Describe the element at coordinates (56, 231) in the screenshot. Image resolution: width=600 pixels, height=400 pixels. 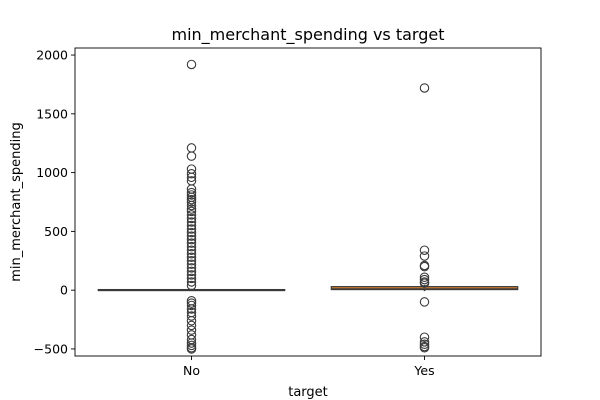
I see `y-tick-label: 500` at that location.